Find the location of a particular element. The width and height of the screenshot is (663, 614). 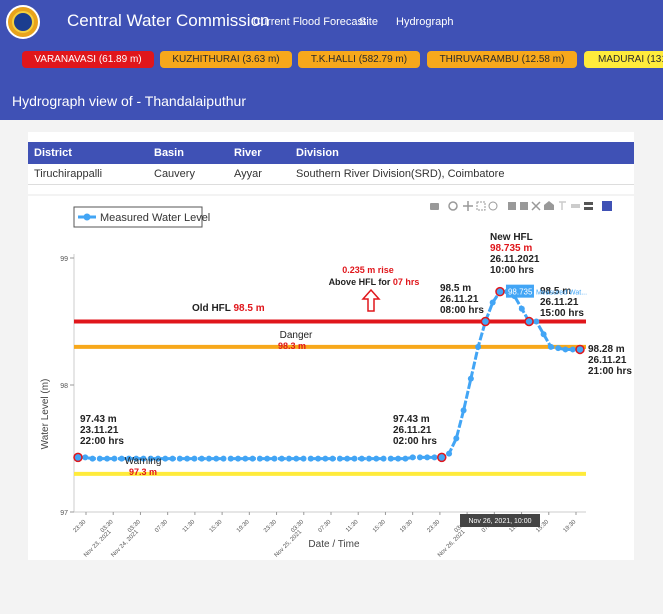

ticker-item-madurai: MADURAI (131.0 is located at coordinates (623, 59).